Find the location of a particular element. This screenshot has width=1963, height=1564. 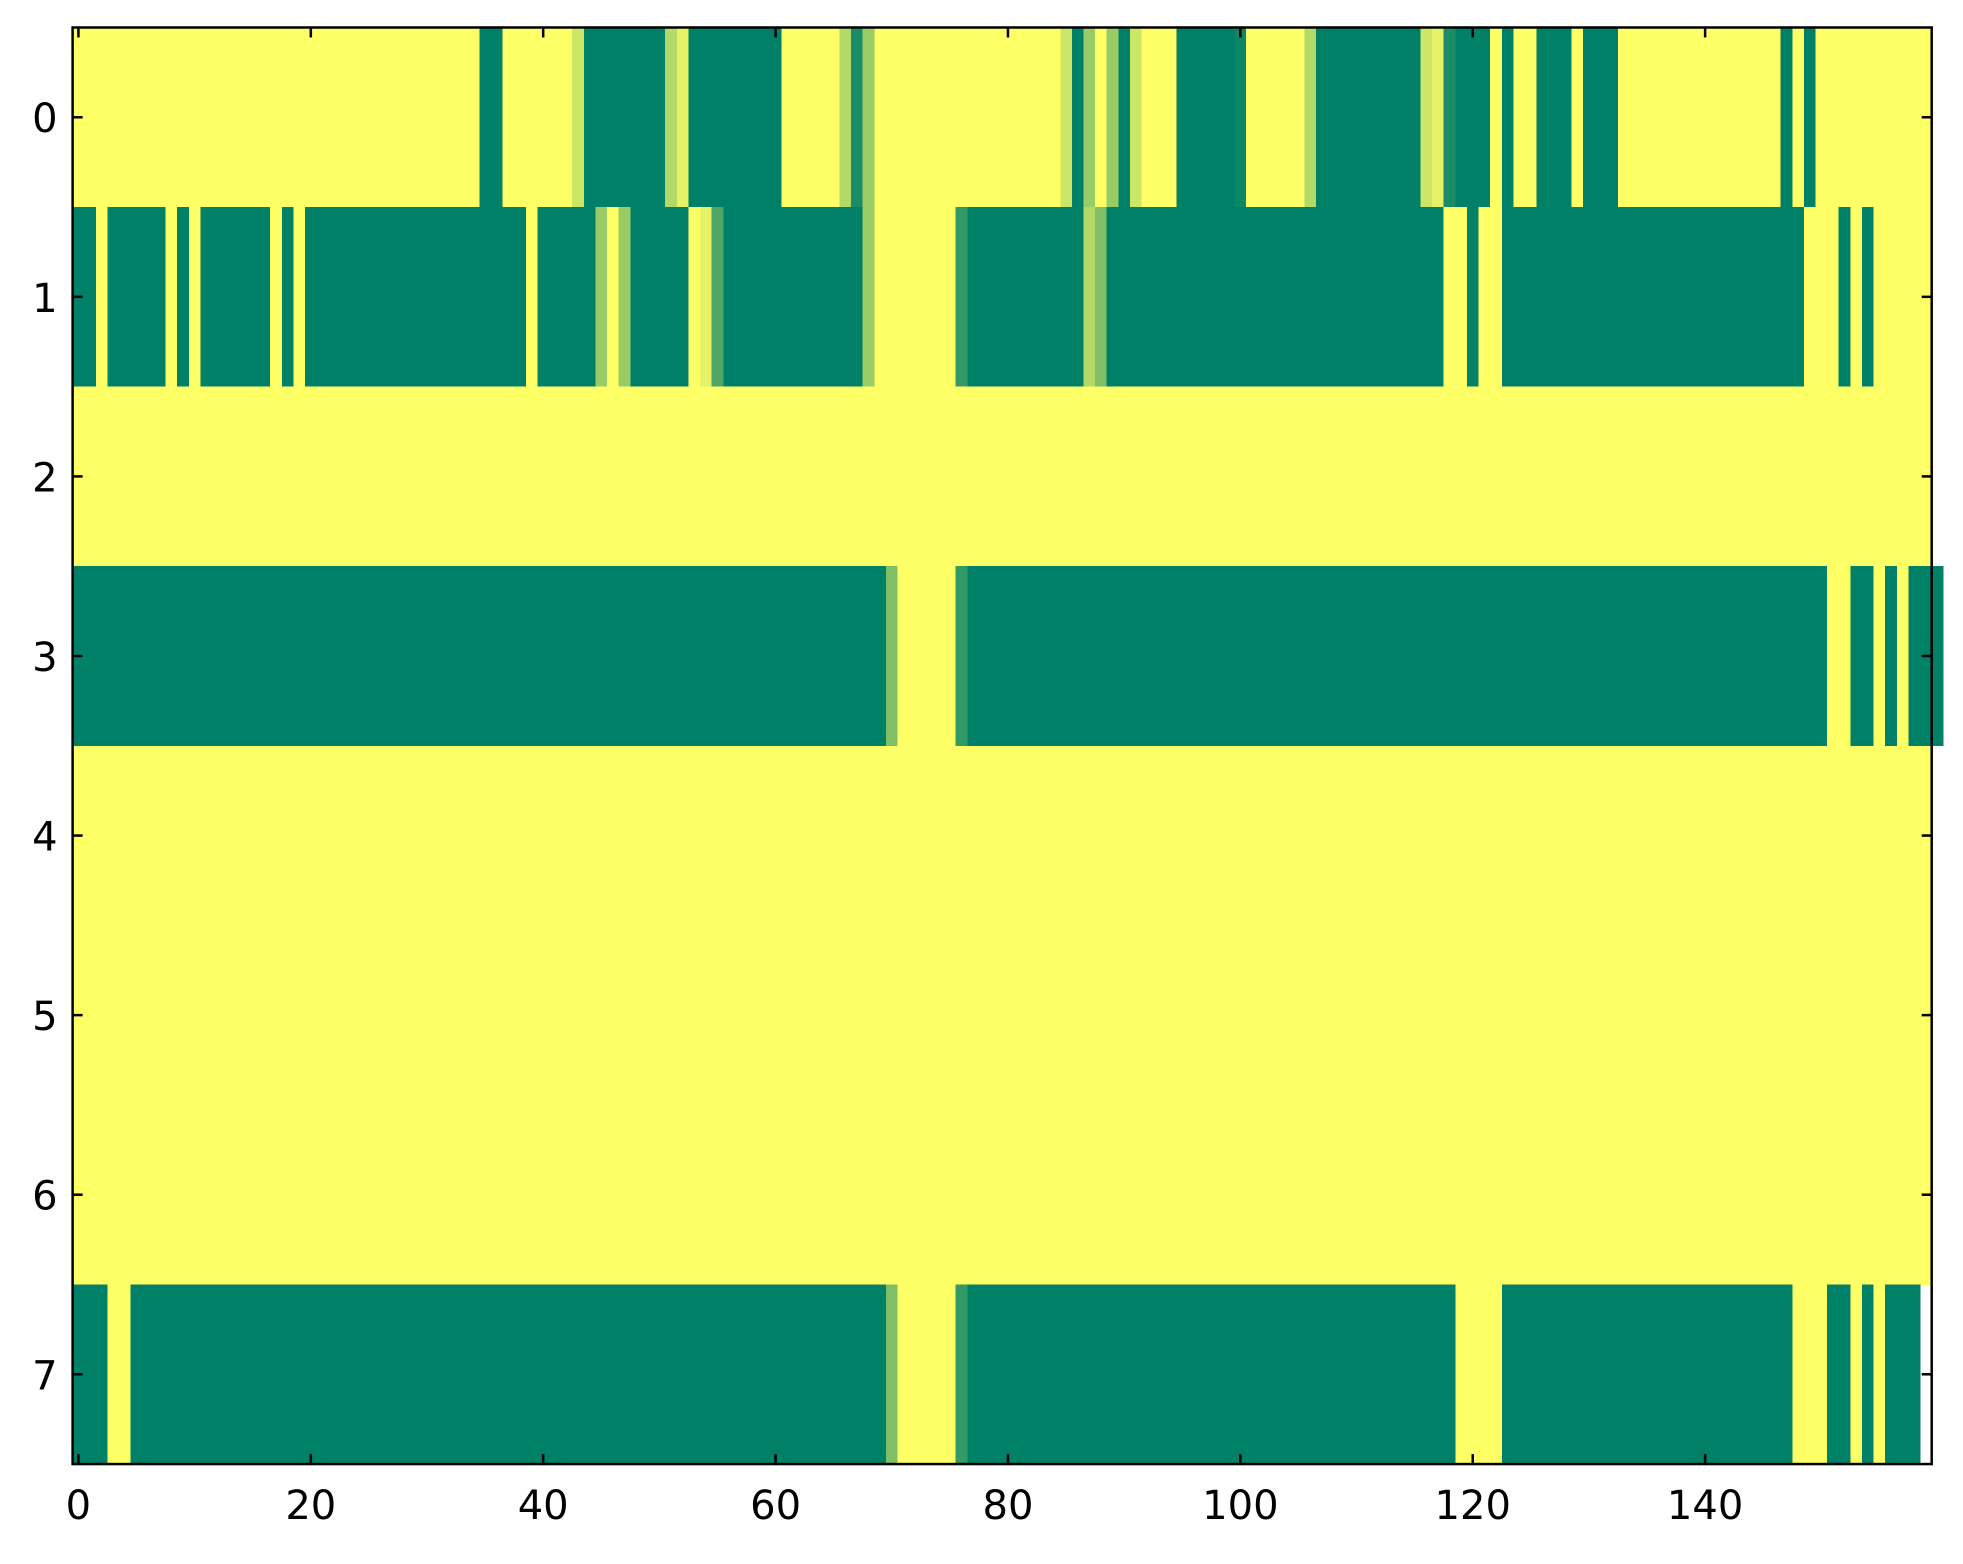

y-tick-label: 0 is located at coordinates (44, 119).